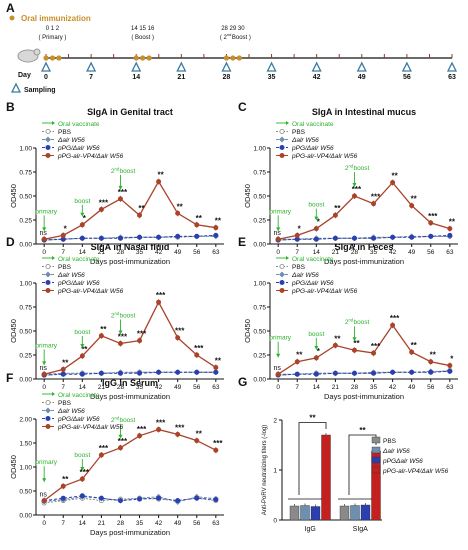  I want to click on annotation-boost-arrow-head, so click(316, 218).